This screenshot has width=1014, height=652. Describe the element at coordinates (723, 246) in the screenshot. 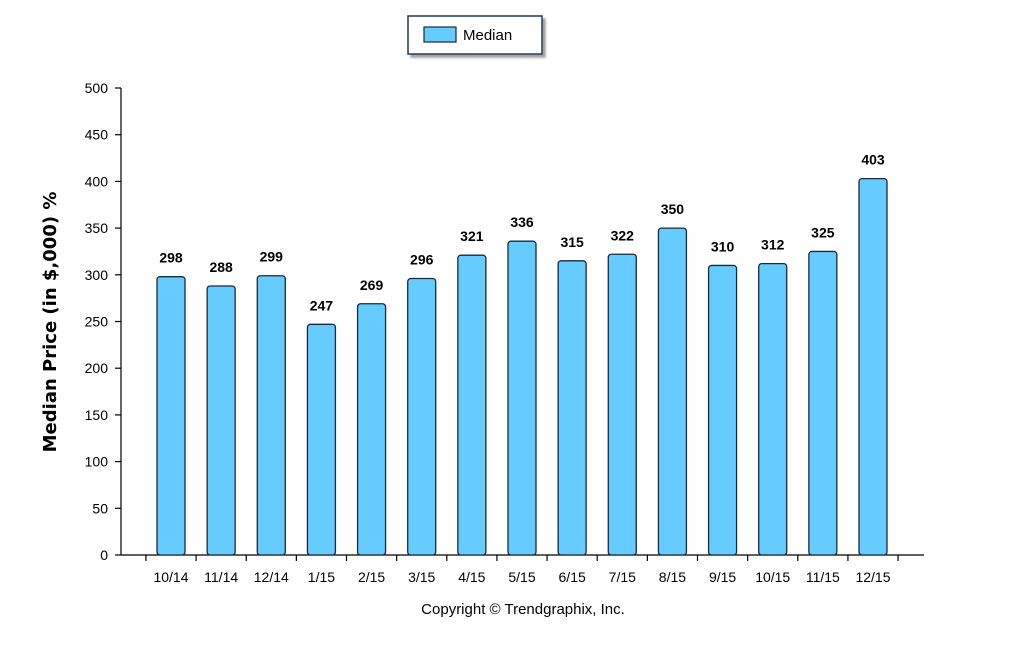

I see `bar-value-label: 310` at that location.